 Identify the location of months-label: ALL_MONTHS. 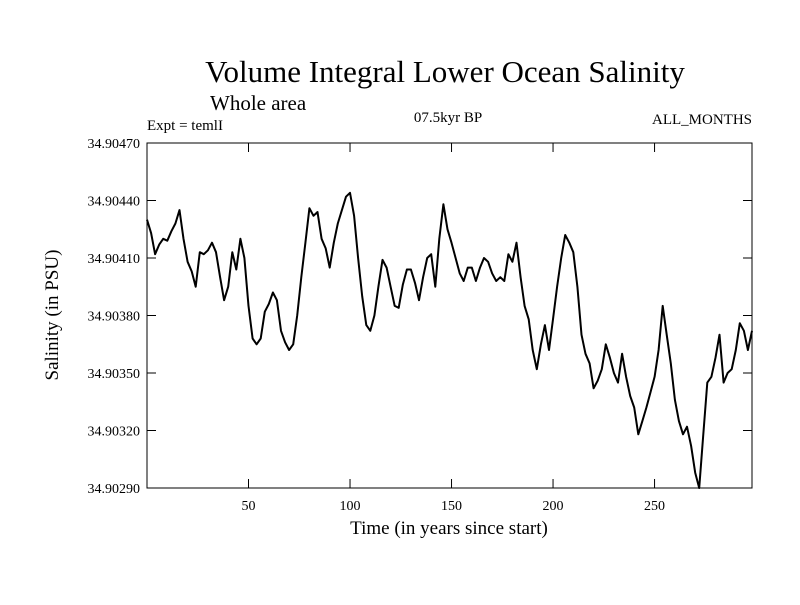
(702, 120).